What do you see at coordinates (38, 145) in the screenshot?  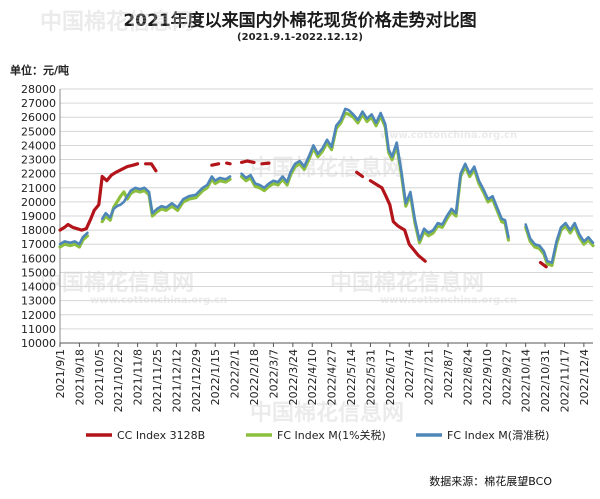 I see `y-tick-label: 24000` at bounding box center [38, 145].